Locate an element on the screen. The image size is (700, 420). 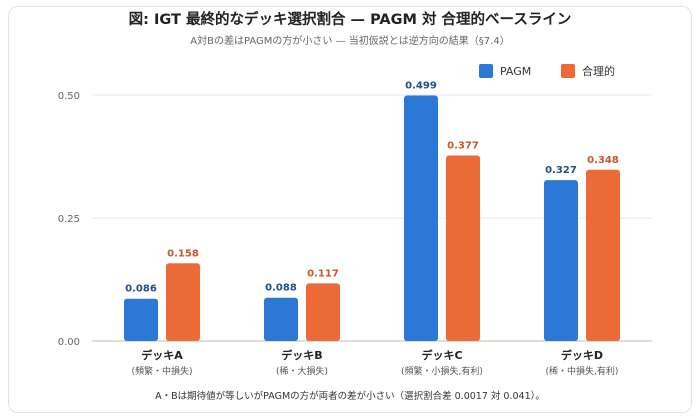
y-tick-label: 0.00 is located at coordinates (69, 342).